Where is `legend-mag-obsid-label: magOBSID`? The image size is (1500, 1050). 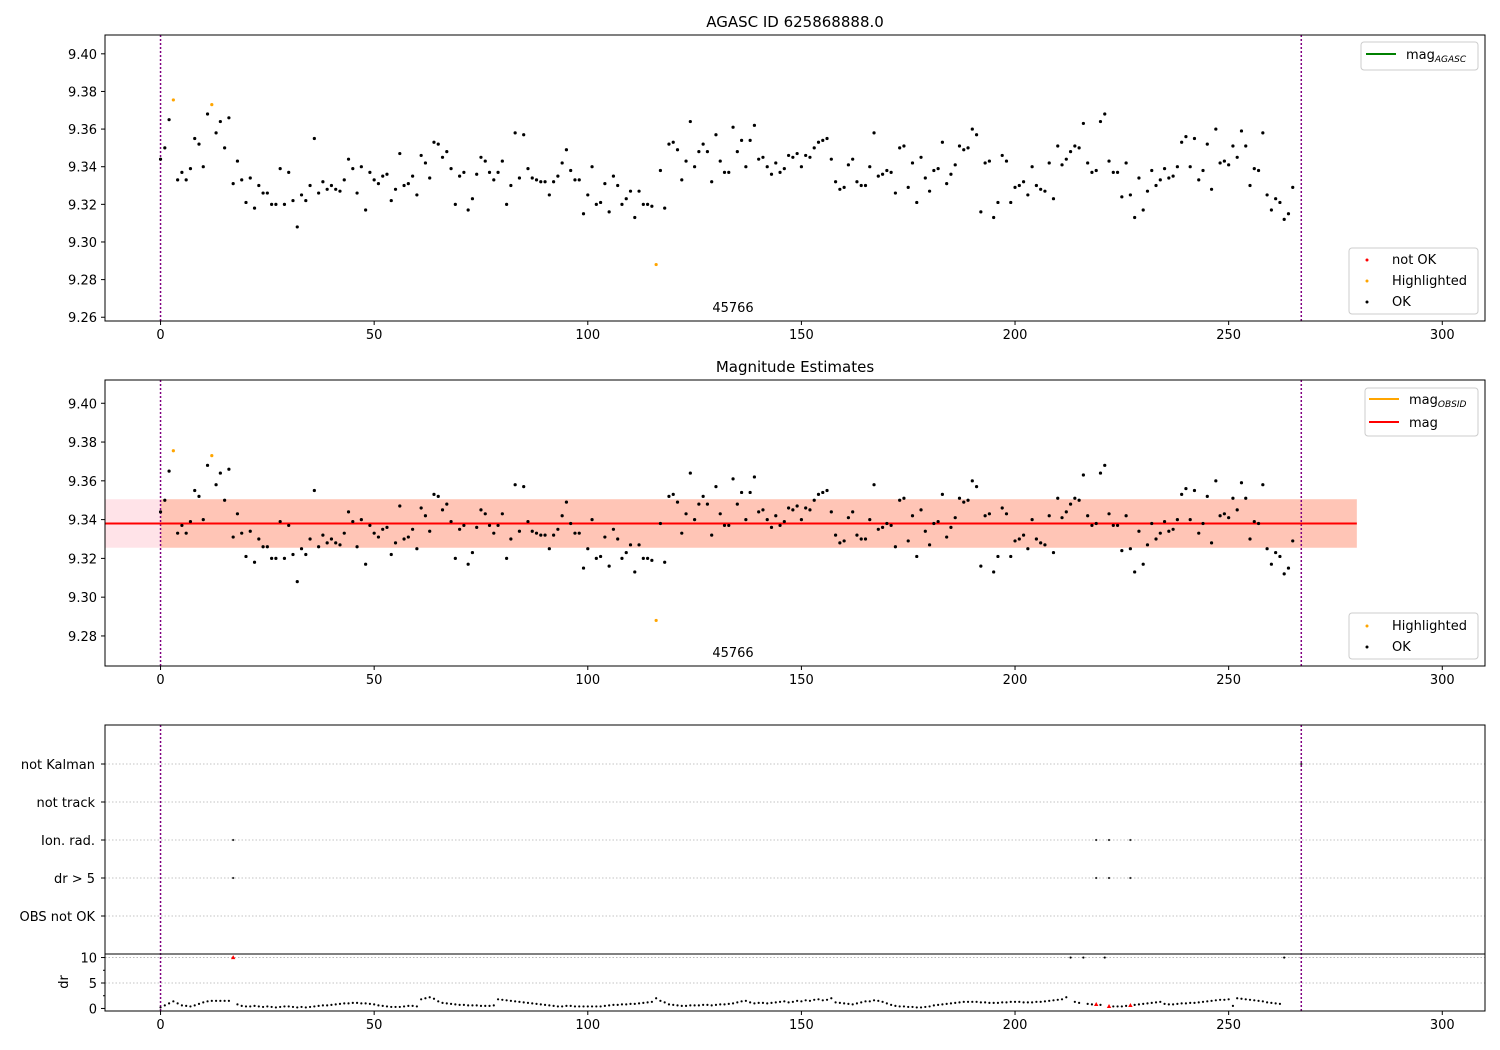 legend-mag-obsid-label: magOBSID is located at coordinates (1438, 401).